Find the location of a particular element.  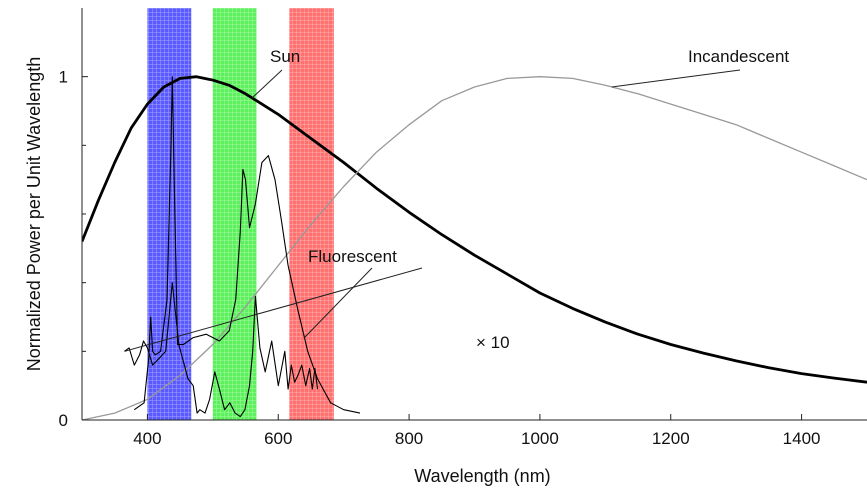

x-tick-label-400: 400 is located at coordinates (147, 438).